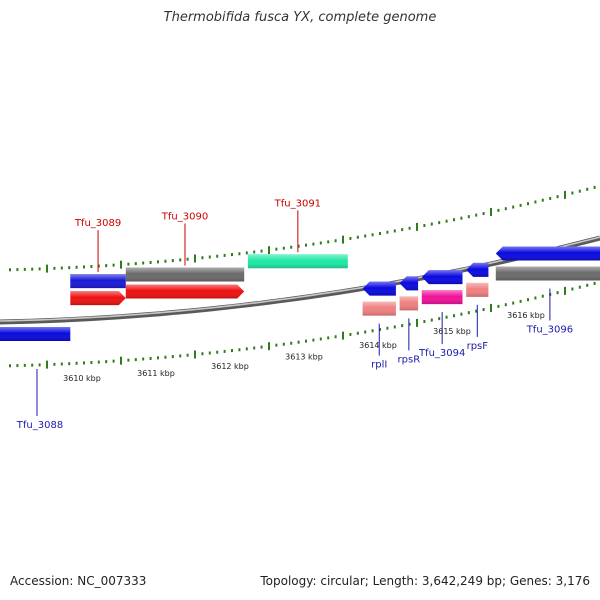 The height and width of the screenshot is (600, 600). Describe the element at coordinates (184, 216) in the screenshot. I see `gene-label: Tfu_3090` at that location.